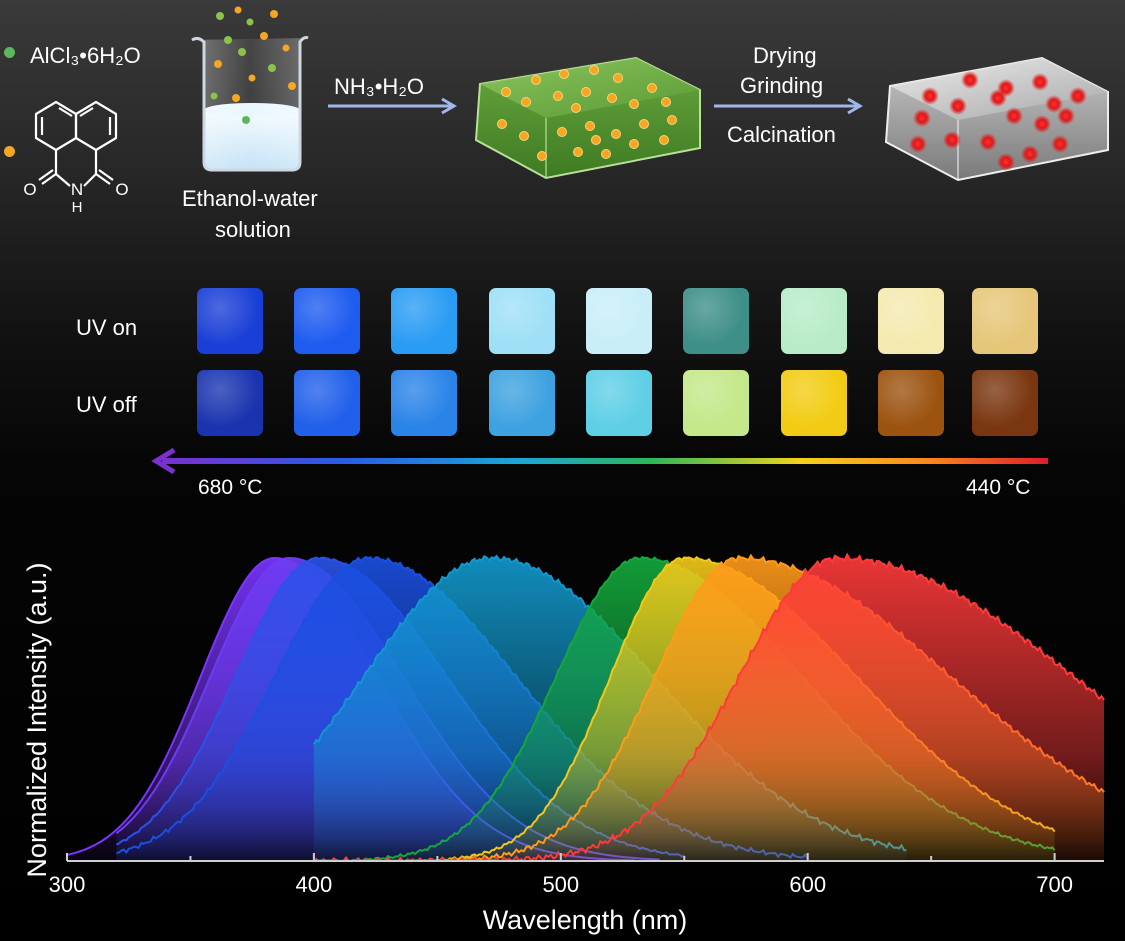 This screenshot has width=1125, height=941. I want to click on solvent-label-line1: Ethanol-water, so click(250, 198).